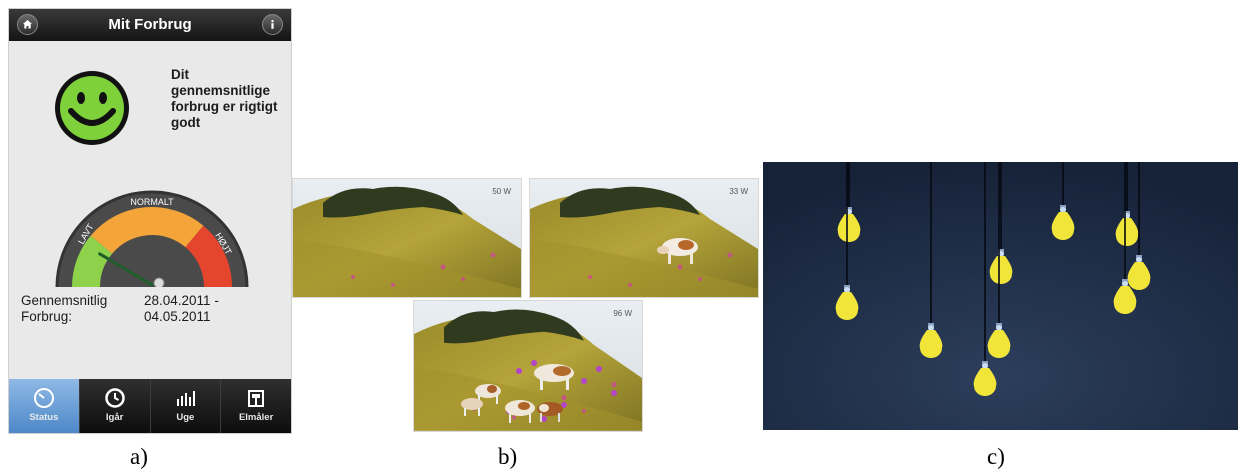 The height and width of the screenshot is (476, 1238). What do you see at coordinates (256, 398) in the screenshot?
I see `meter-icon` at bounding box center [256, 398].